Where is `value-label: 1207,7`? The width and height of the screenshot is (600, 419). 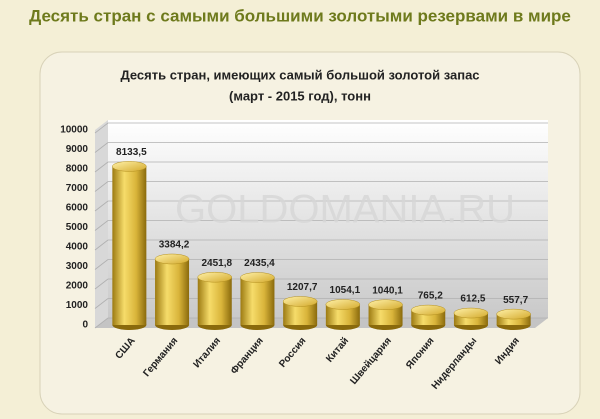
value-label: 1207,7 is located at coordinates (302, 287).